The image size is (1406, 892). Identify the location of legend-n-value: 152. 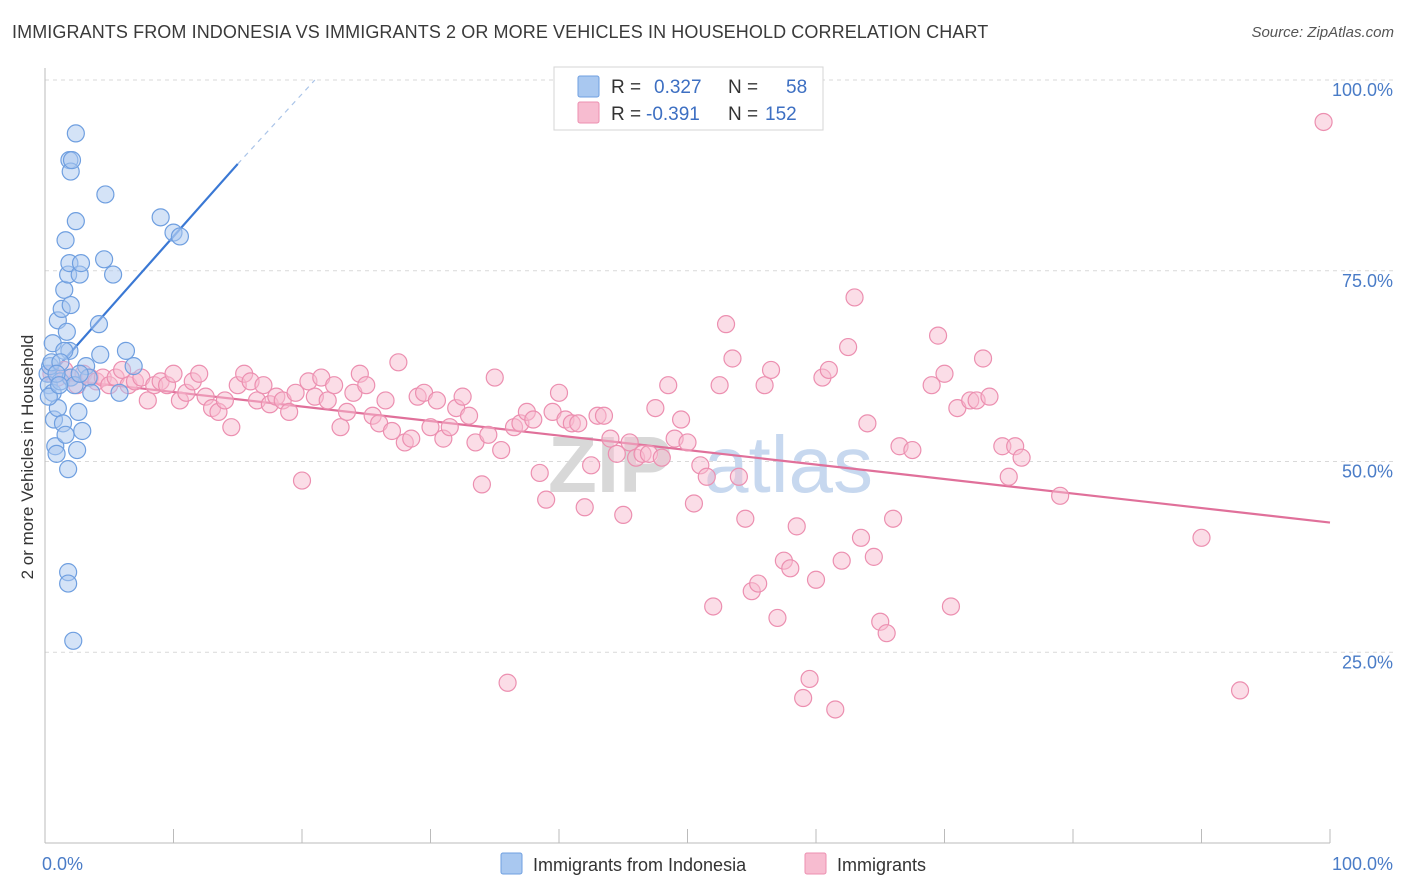
(781, 114).